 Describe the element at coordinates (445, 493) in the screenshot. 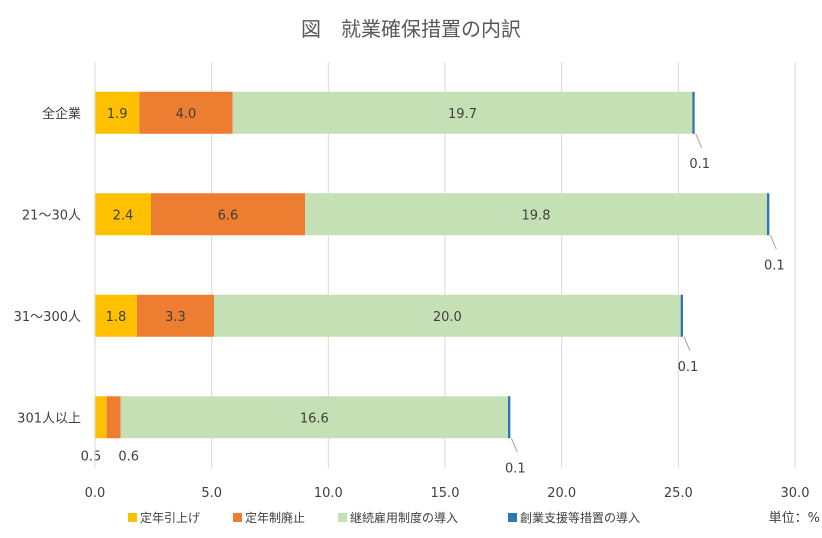

I see `x-tick-label: 15.0` at that location.